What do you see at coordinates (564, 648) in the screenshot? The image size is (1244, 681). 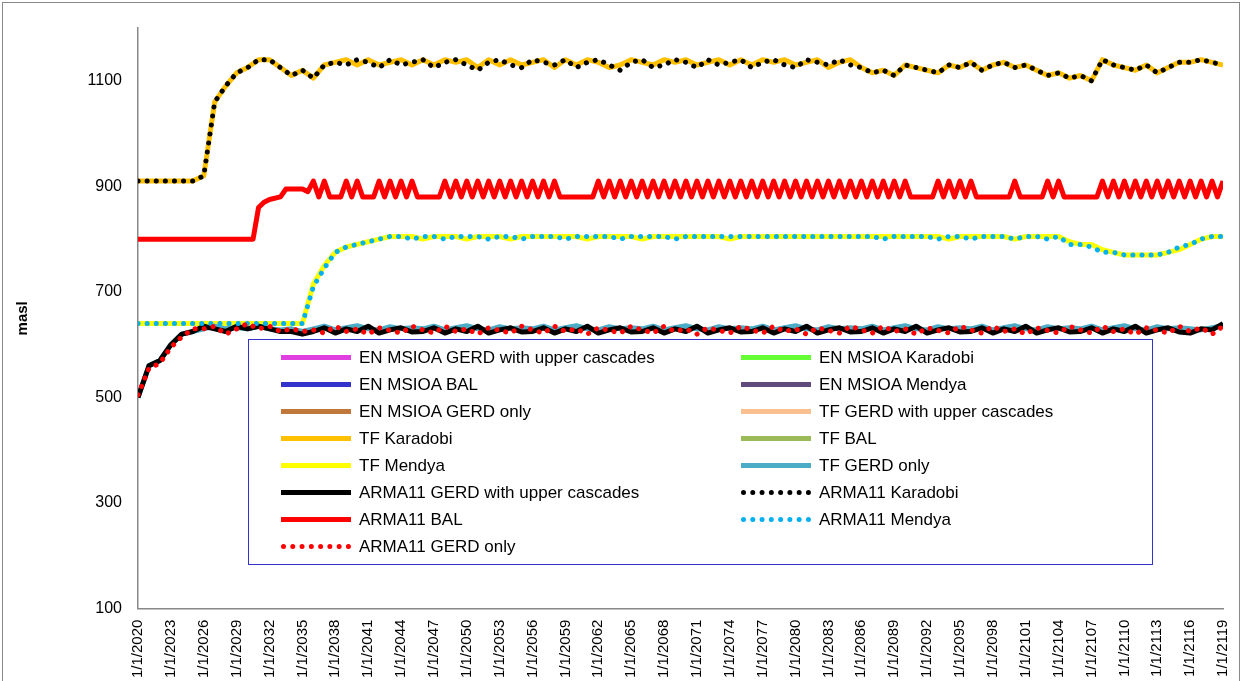 I see `x-tick-label: 1/1/2059` at bounding box center [564, 648].